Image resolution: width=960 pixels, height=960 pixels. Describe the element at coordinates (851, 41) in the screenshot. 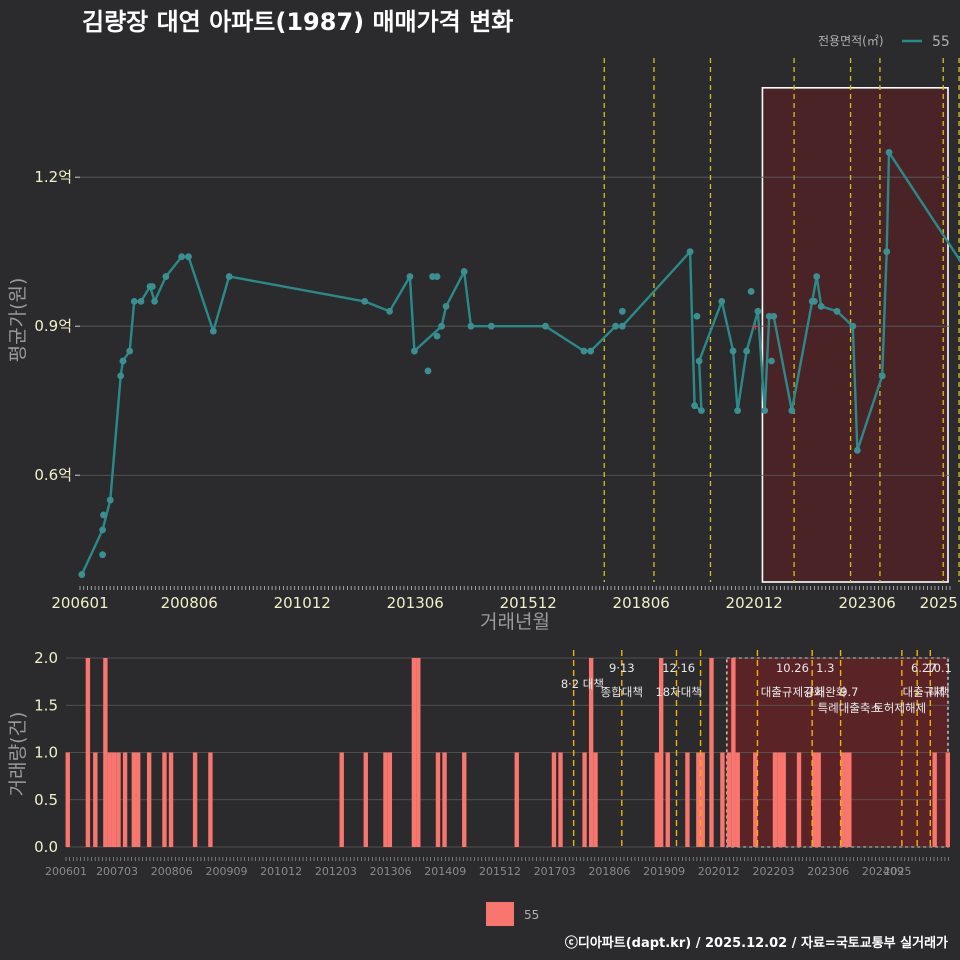

I see `legend-title: 전용면적(㎡)` at that location.